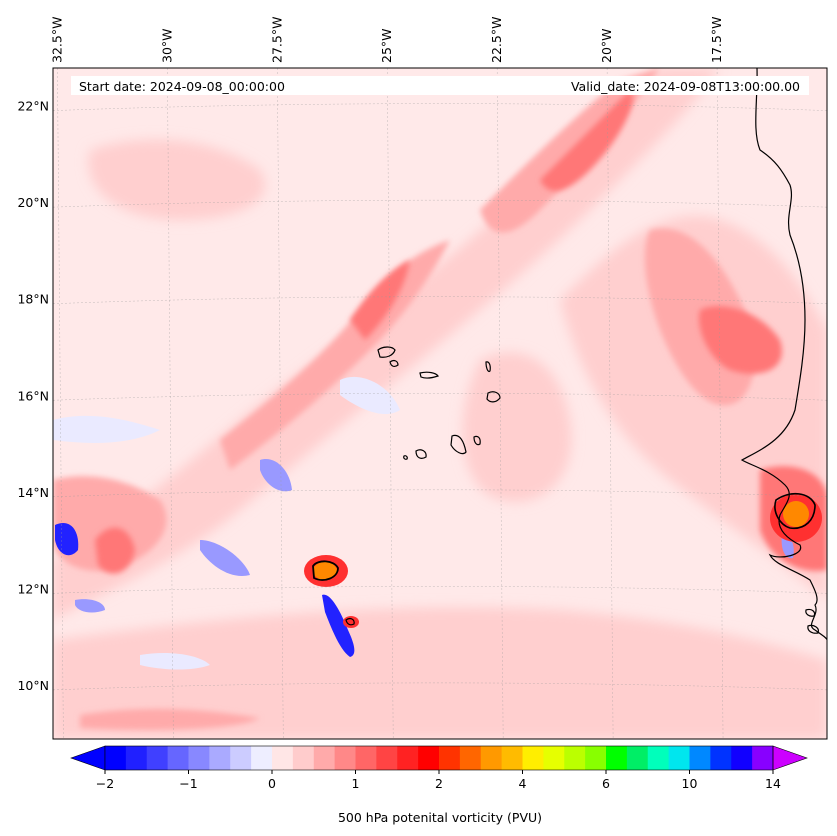  What do you see at coordinates (783, 354) in the screenshot?
I see `africa-coastline` at bounding box center [783, 354].